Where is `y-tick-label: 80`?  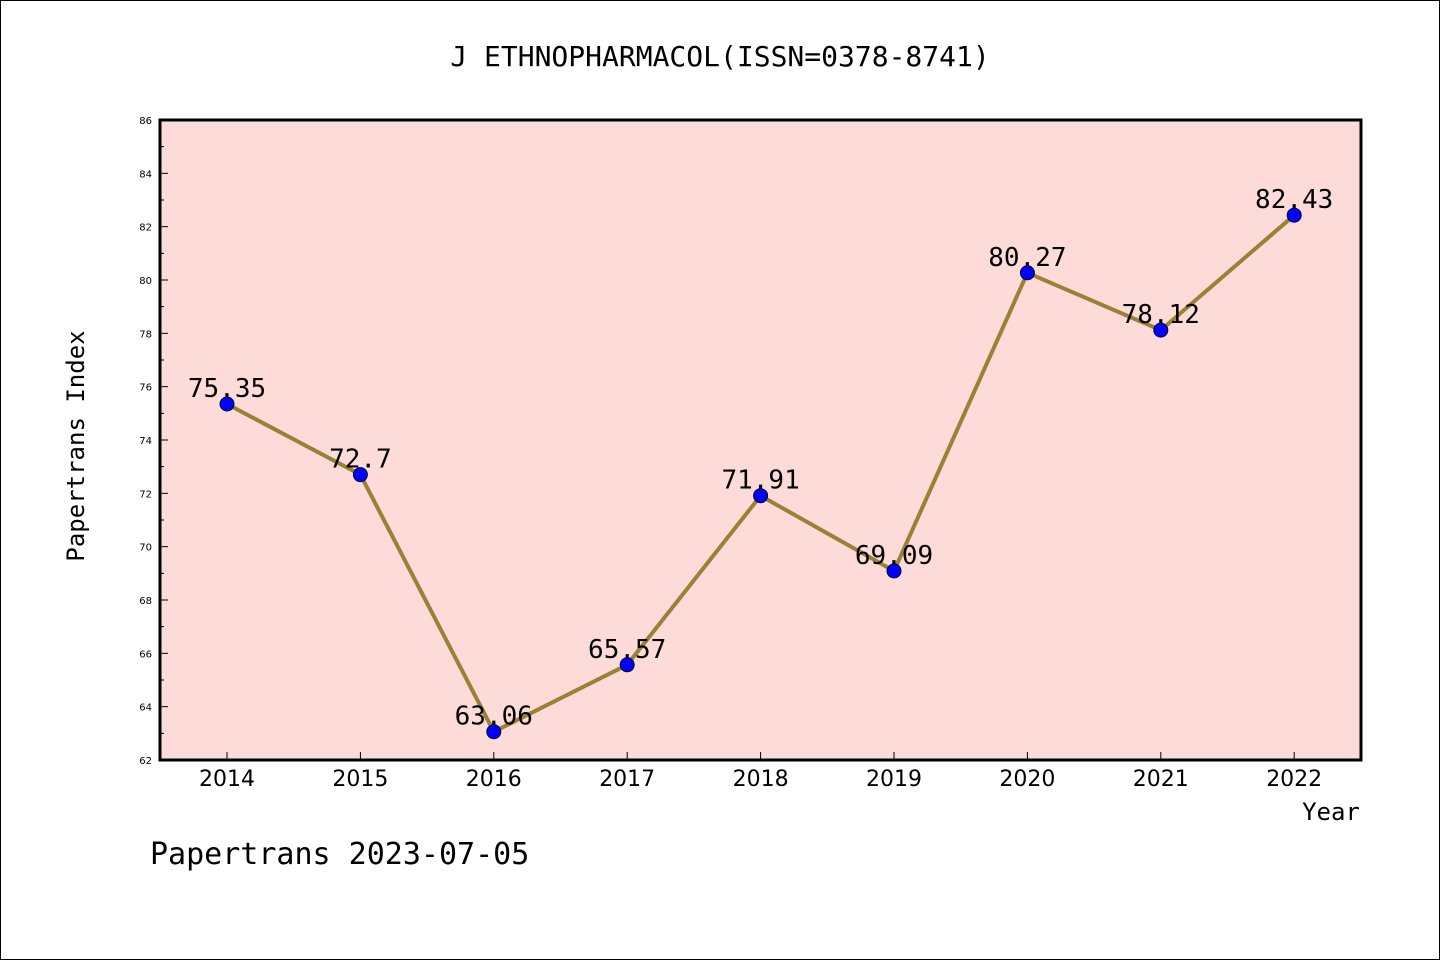 y-tick-label: 80 is located at coordinates (145, 281).